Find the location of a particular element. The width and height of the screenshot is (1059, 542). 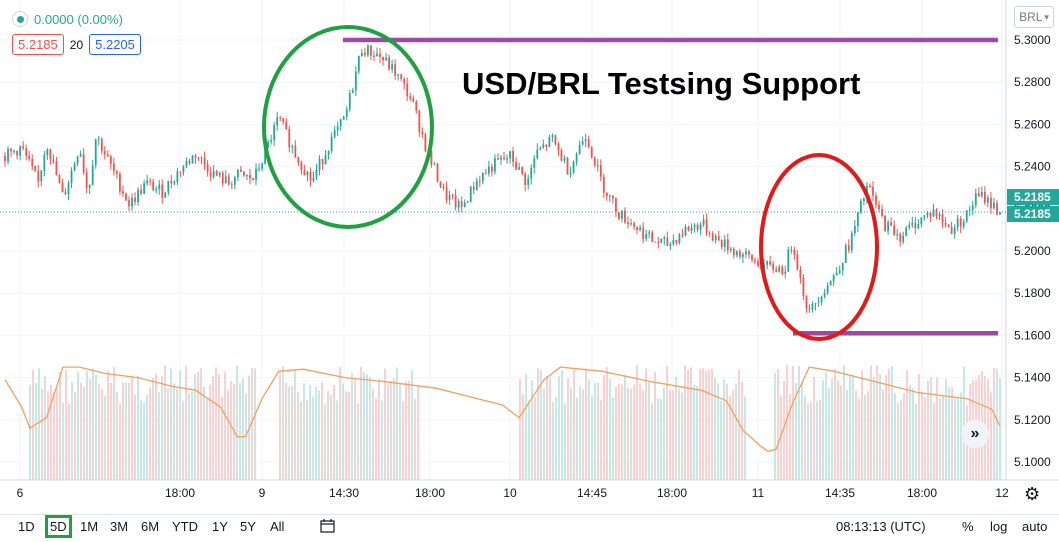

scroll-to-realtime-button: » is located at coordinates (975, 434).